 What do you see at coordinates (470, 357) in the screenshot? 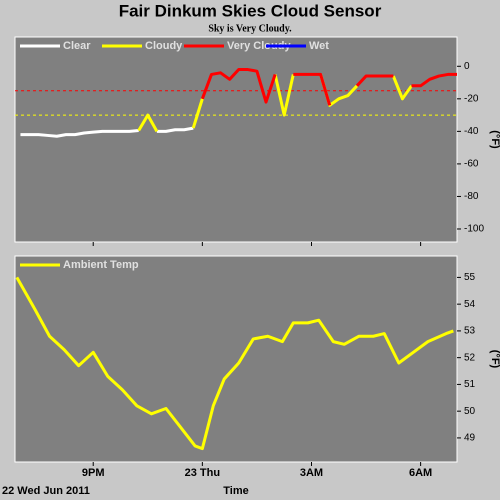
I see `y-tick-label: 52` at bounding box center [470, 357].